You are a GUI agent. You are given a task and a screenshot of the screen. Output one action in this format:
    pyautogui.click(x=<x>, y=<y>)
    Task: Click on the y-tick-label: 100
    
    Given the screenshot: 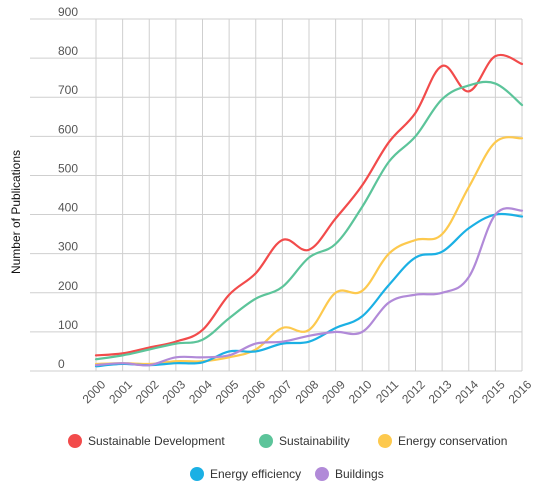 What is the action you would take?
    pyautogui.click(x=68, y=325)
    